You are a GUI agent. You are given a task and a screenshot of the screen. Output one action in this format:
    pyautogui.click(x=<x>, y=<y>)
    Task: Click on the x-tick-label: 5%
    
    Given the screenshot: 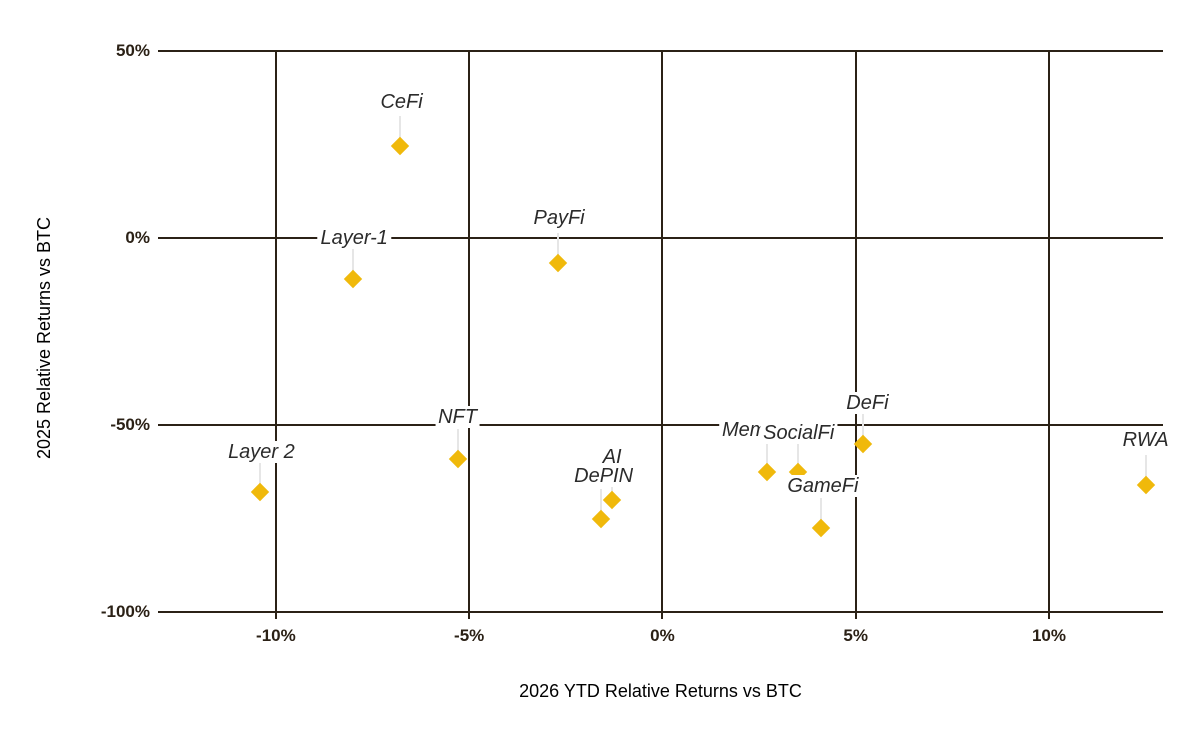 What is the action you would take?
    pyautogui.click(x=855, y=635)
    